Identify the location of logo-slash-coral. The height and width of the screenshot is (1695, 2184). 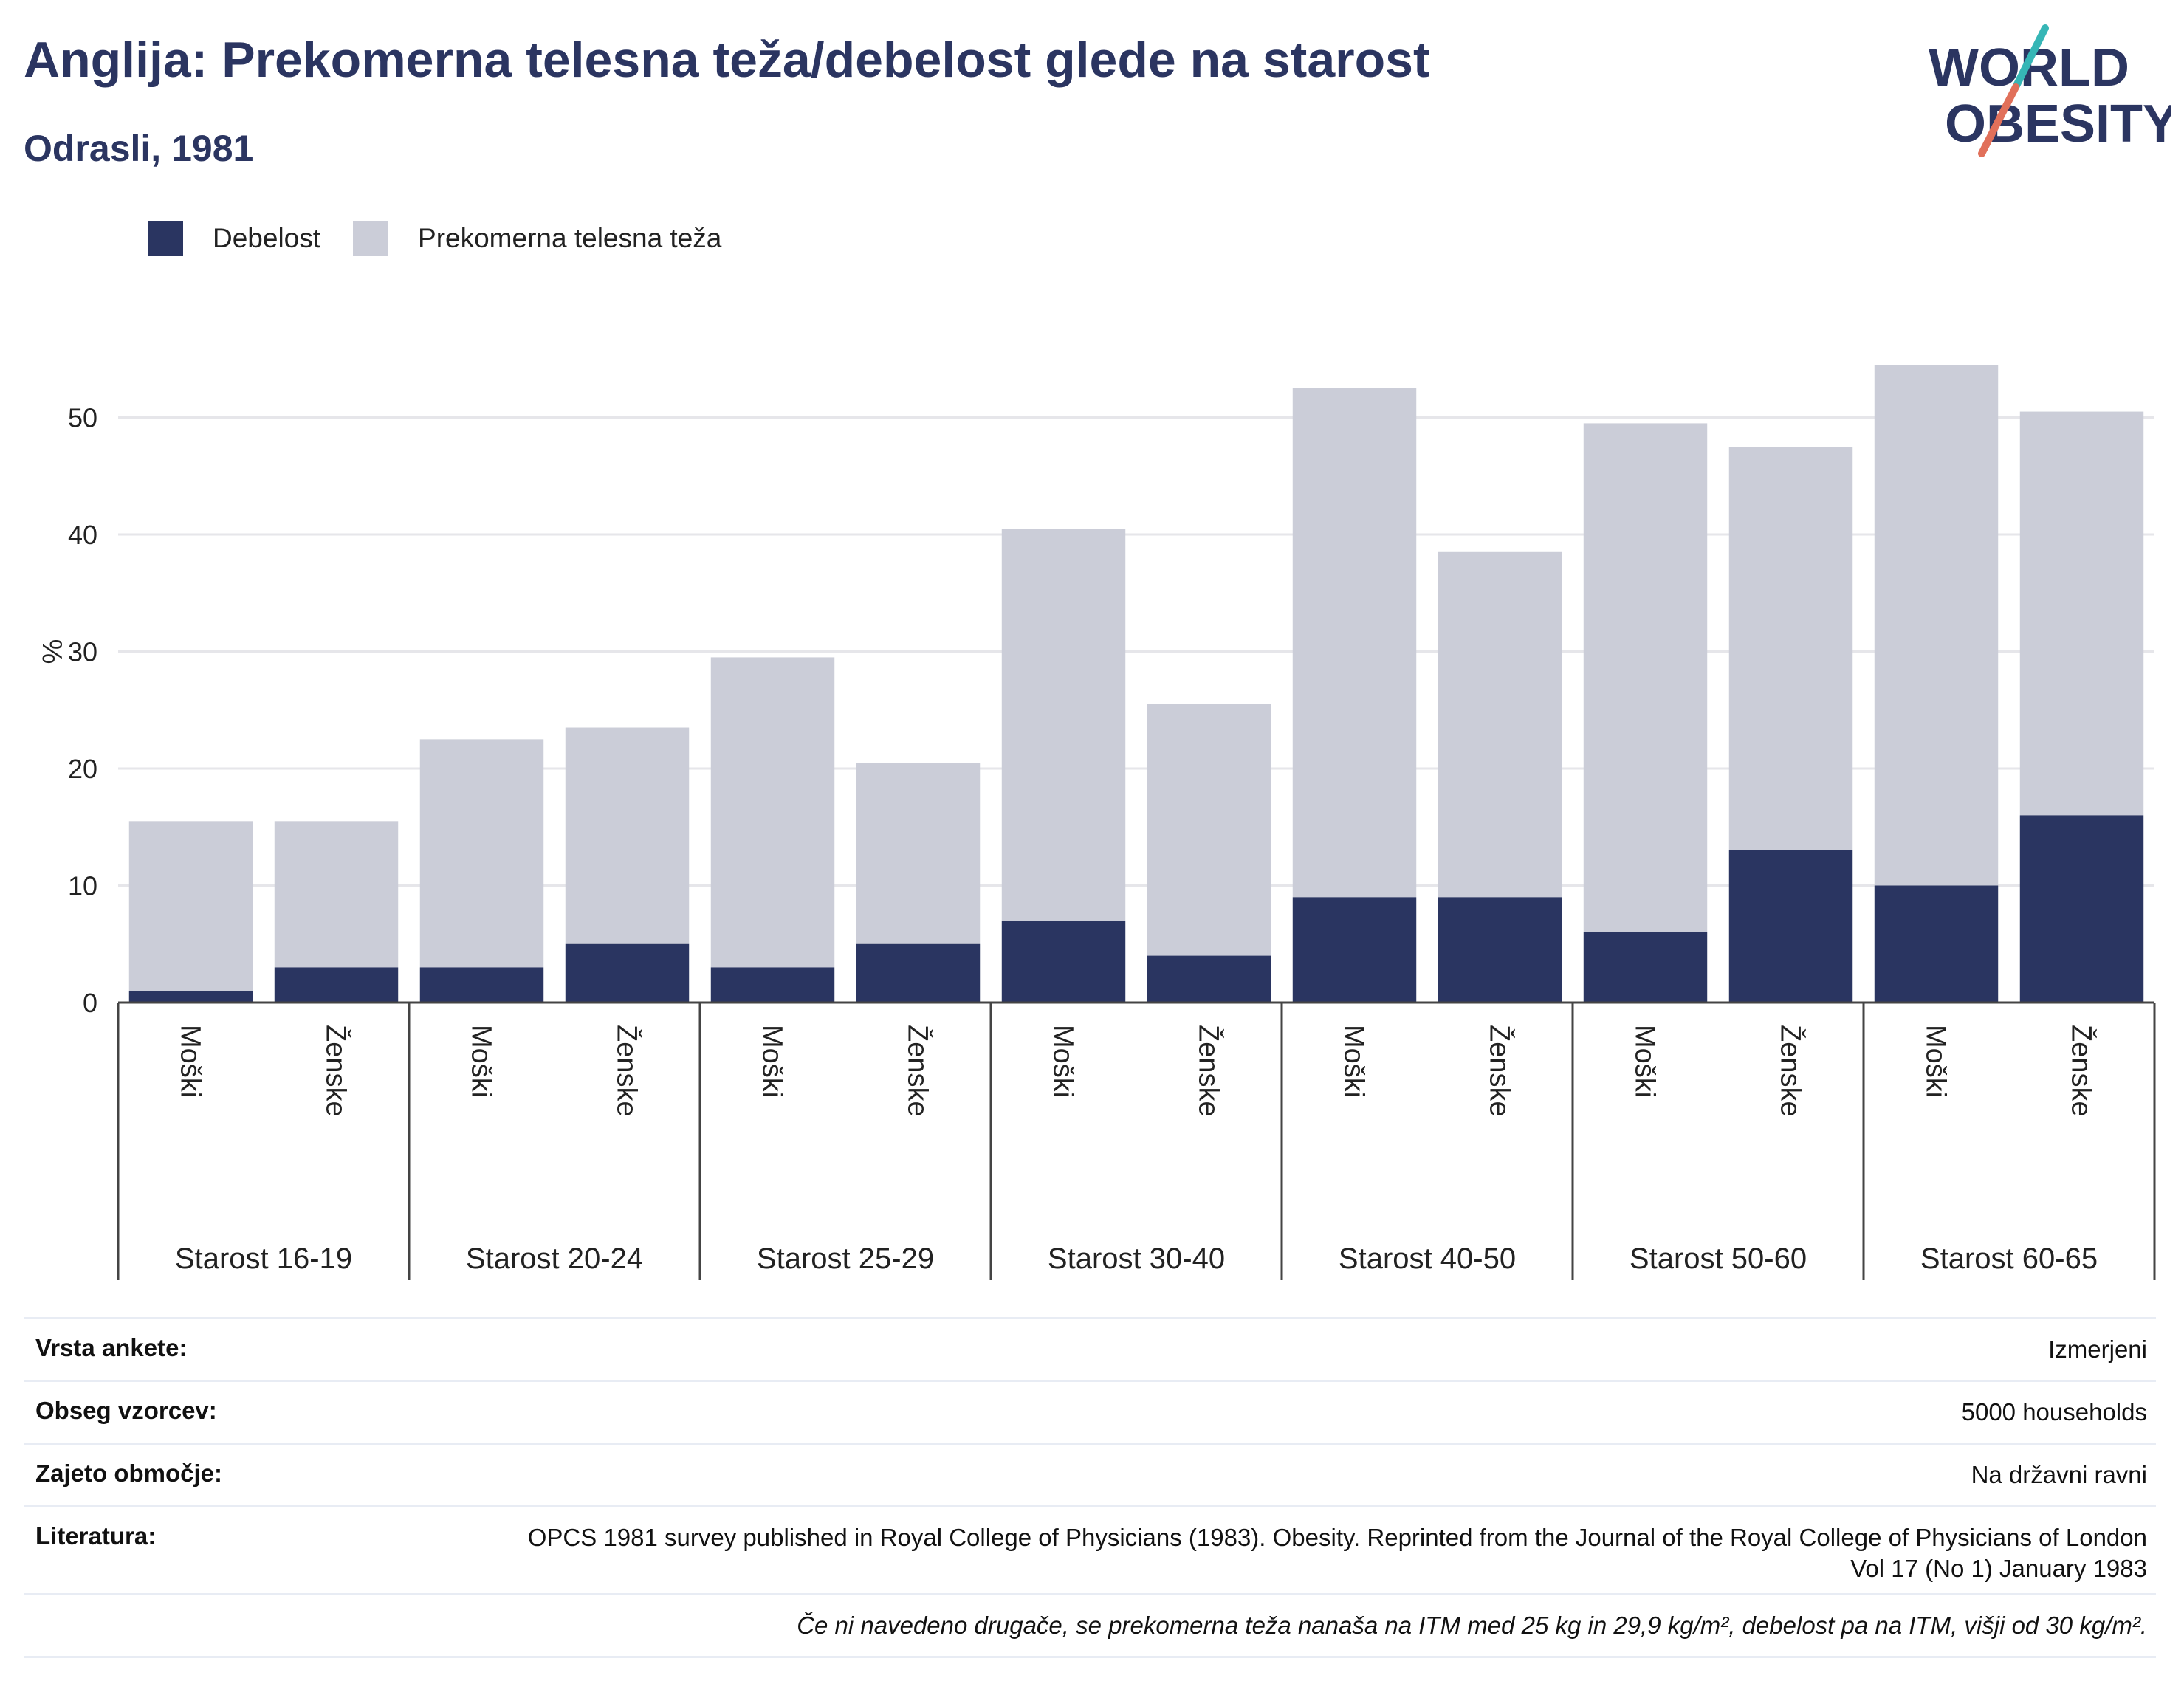
(1999, 120).